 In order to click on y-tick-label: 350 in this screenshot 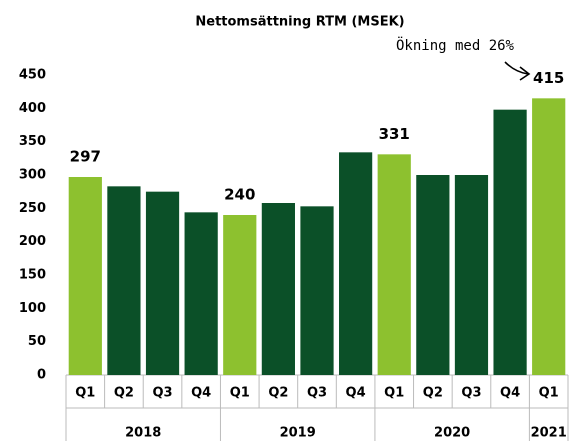, I will do `click(32, 141)`.